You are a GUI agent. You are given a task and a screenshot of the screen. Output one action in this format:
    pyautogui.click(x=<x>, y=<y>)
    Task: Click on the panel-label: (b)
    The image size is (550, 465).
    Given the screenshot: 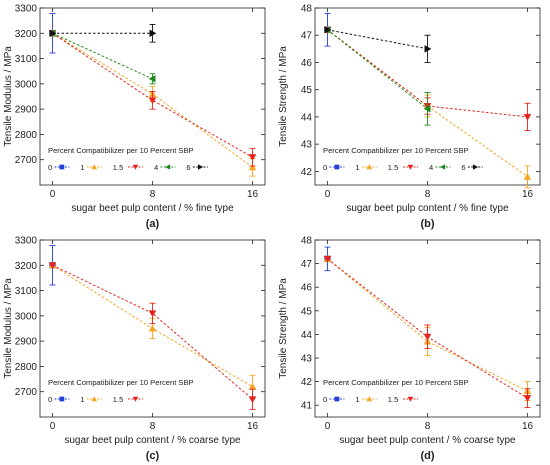 What is the action you would take?
    pyautogui.click(x=427, y=224)
    